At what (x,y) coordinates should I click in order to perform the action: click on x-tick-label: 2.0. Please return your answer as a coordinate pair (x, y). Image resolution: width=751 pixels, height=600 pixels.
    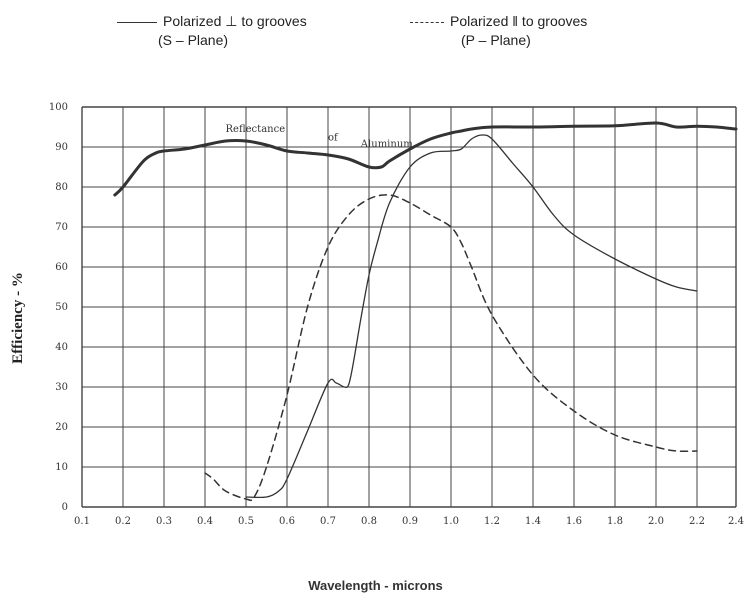
    Looking at the image, I should click on (656, 521).